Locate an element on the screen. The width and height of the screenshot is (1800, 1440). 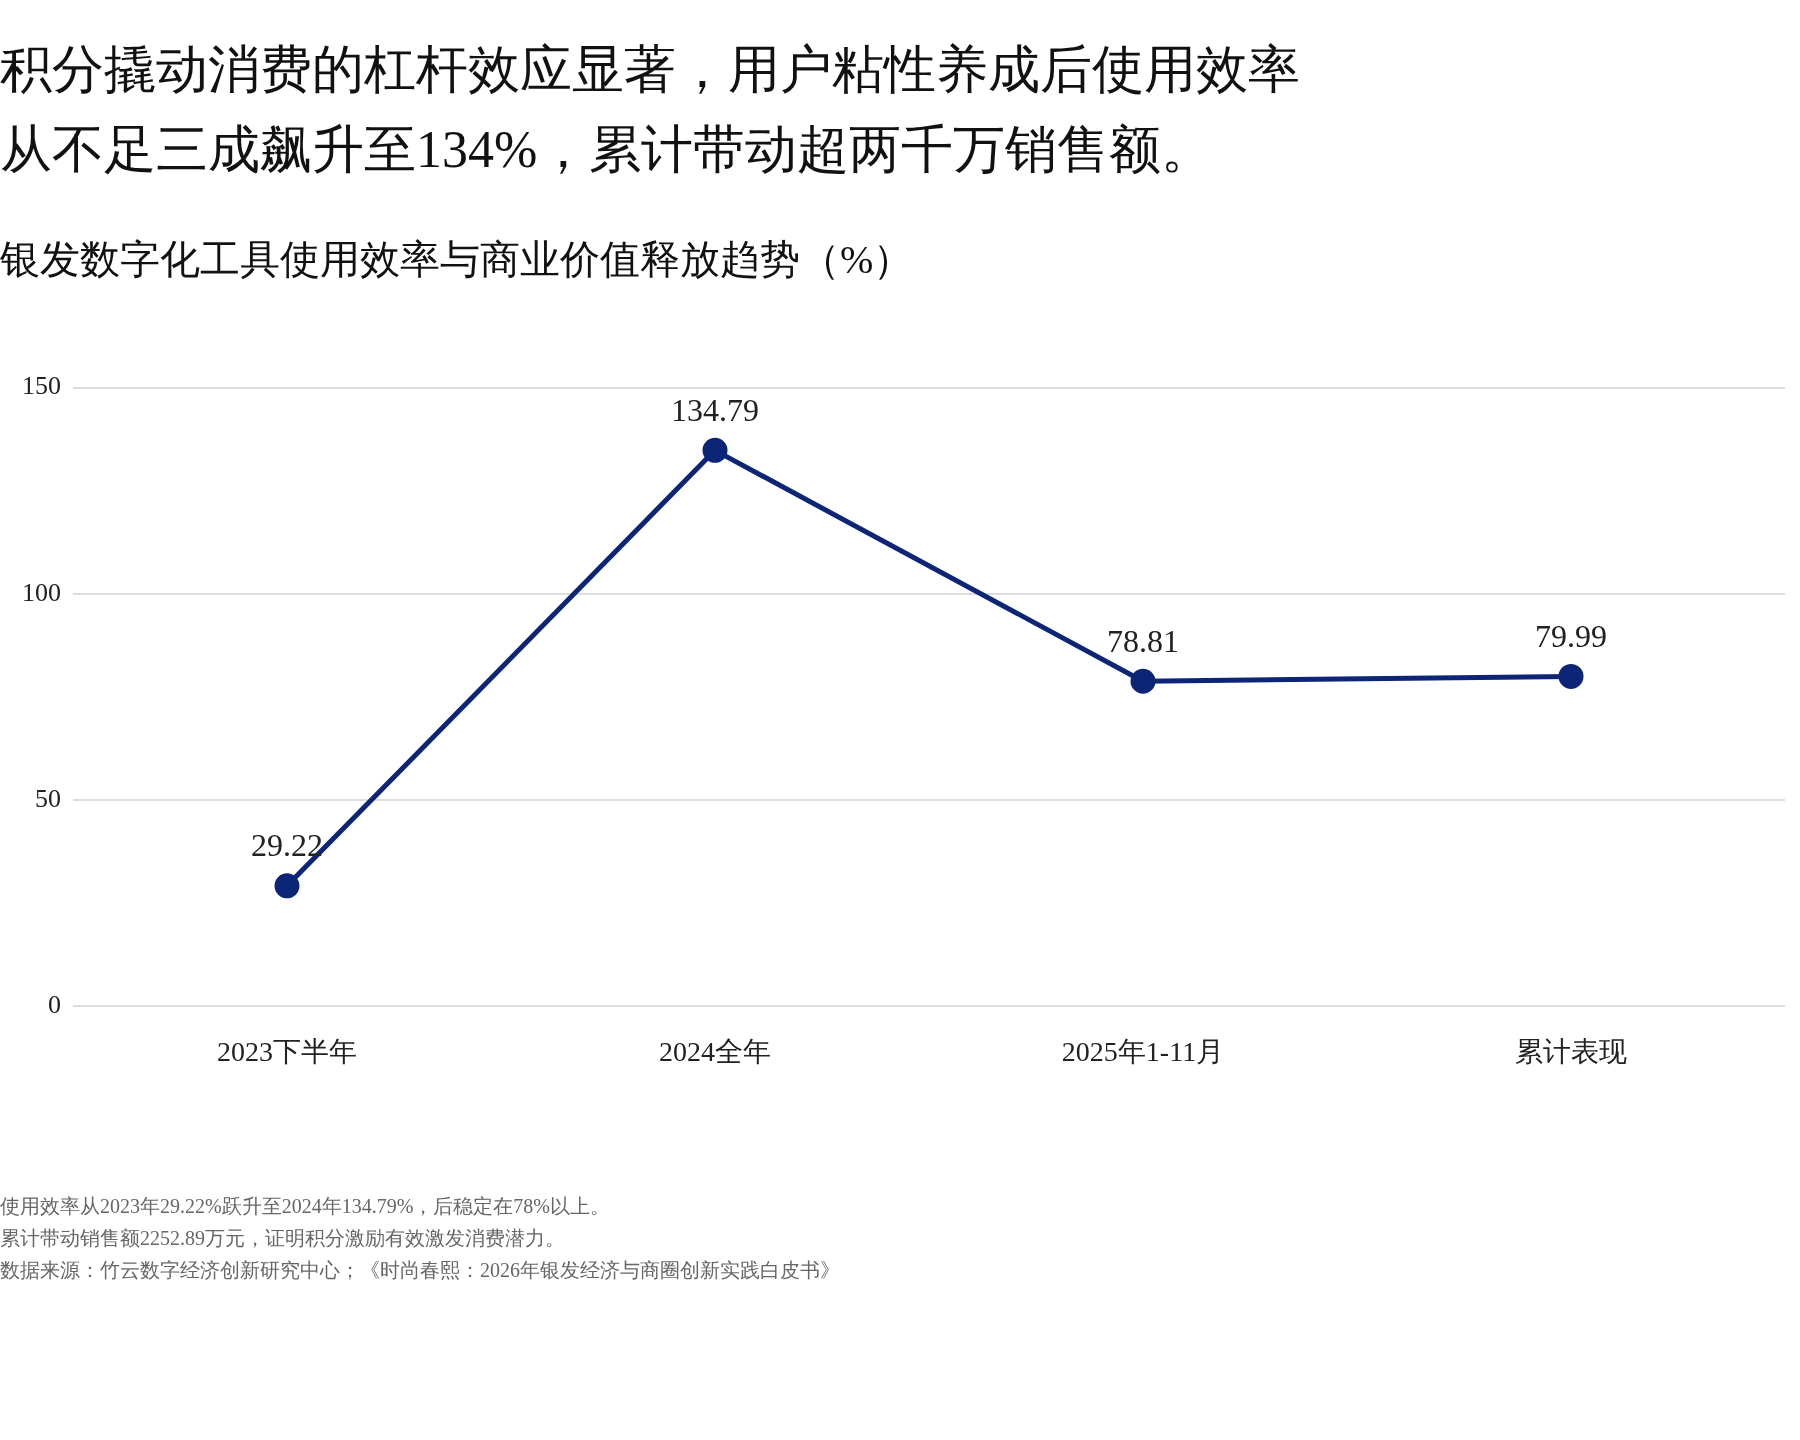
y-tick-label: 150 is located at coordinates (41, 386).